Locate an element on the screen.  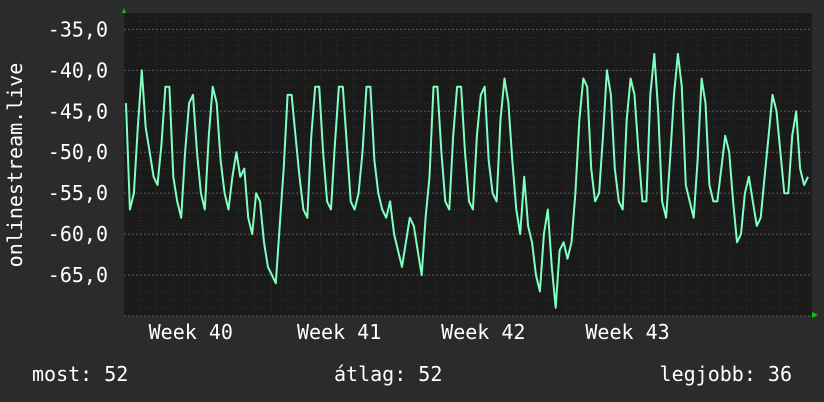
y-tick-label: -35,0 is located at coordinates (78, 29).